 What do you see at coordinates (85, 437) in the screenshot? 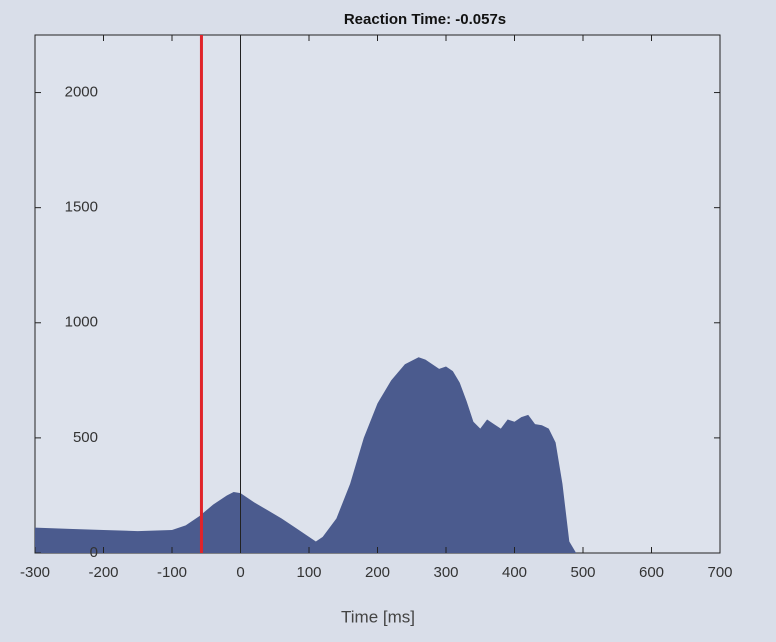
I see `y-tick-label: 500` at bounding box center [85, 437].